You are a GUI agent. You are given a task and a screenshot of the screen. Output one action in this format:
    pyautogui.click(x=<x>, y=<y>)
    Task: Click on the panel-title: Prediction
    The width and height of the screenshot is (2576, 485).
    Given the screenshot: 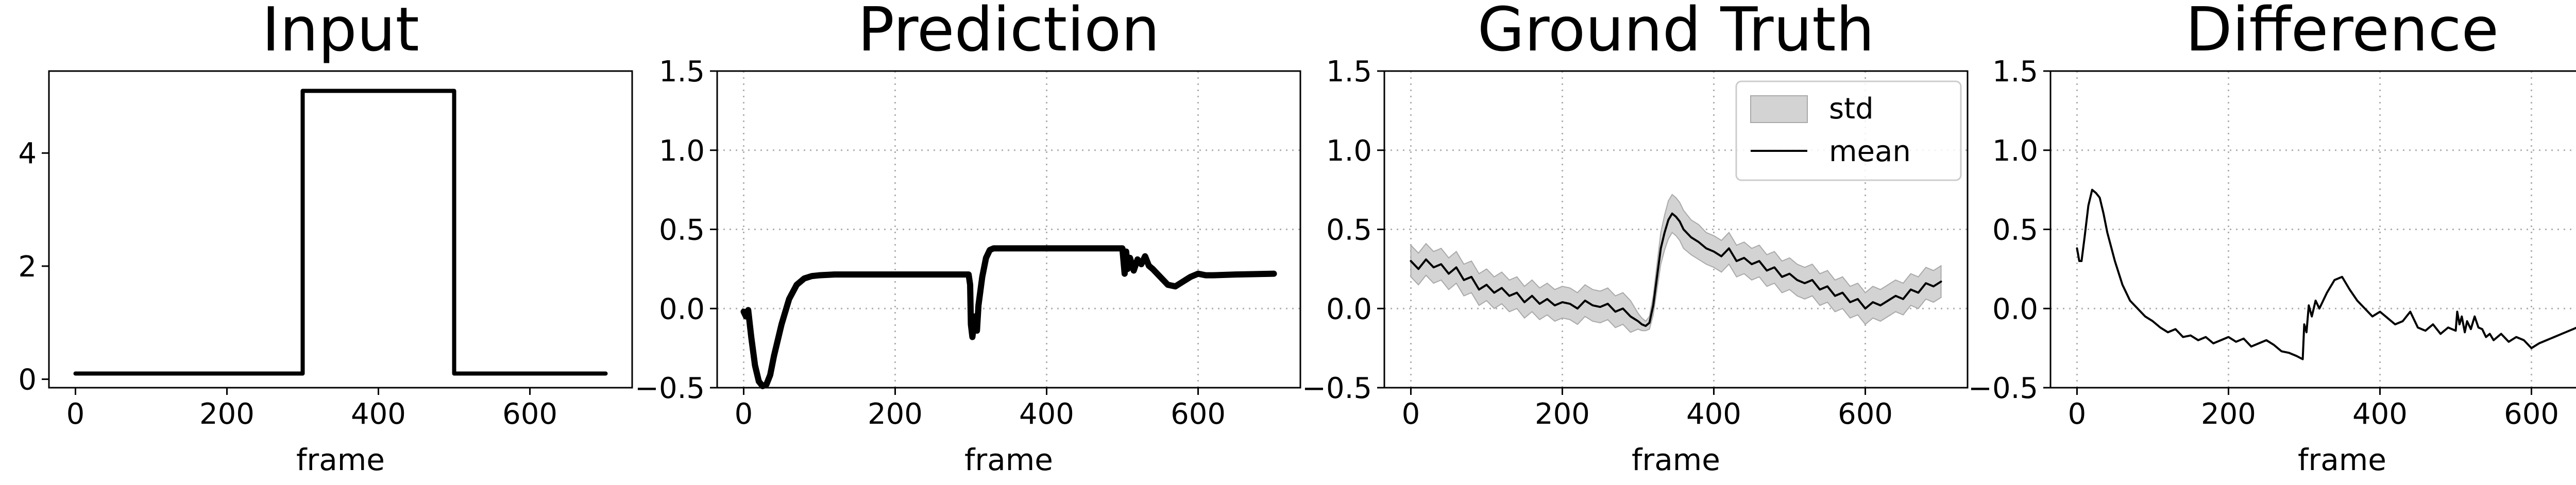 What is the action you would take?
    pyautogui.click(x=1009, y=32)
    